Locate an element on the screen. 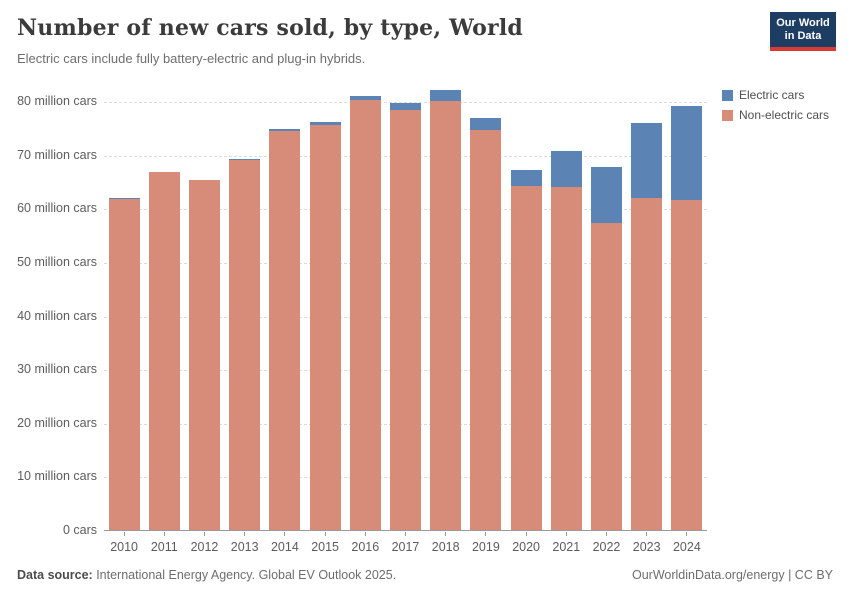 The width and height of the screenshot is (850, 600). bar-segment-non-electric-2015 is located at coordinates (325, 327).